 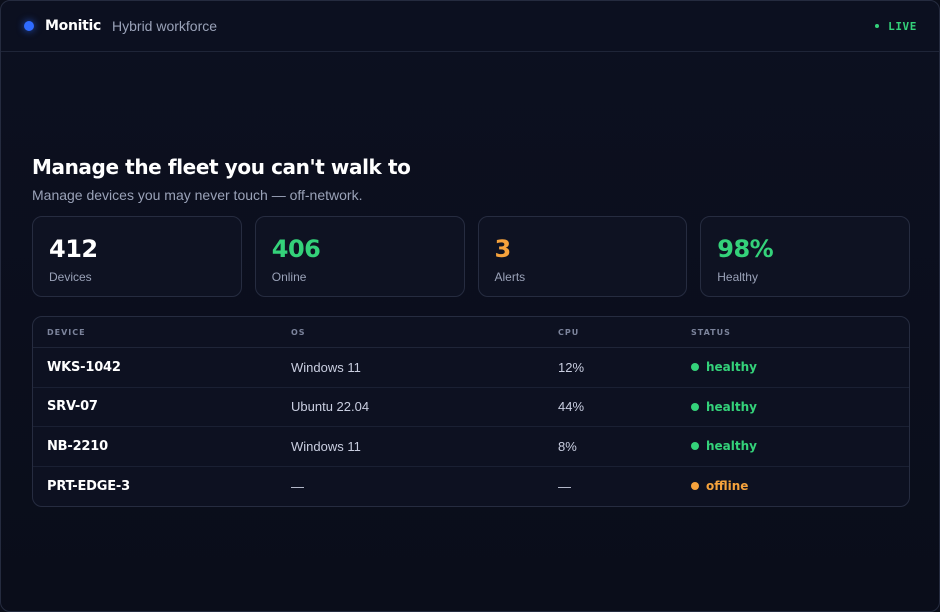 I want to click on status-text: offline, so click(x=727, y=486).